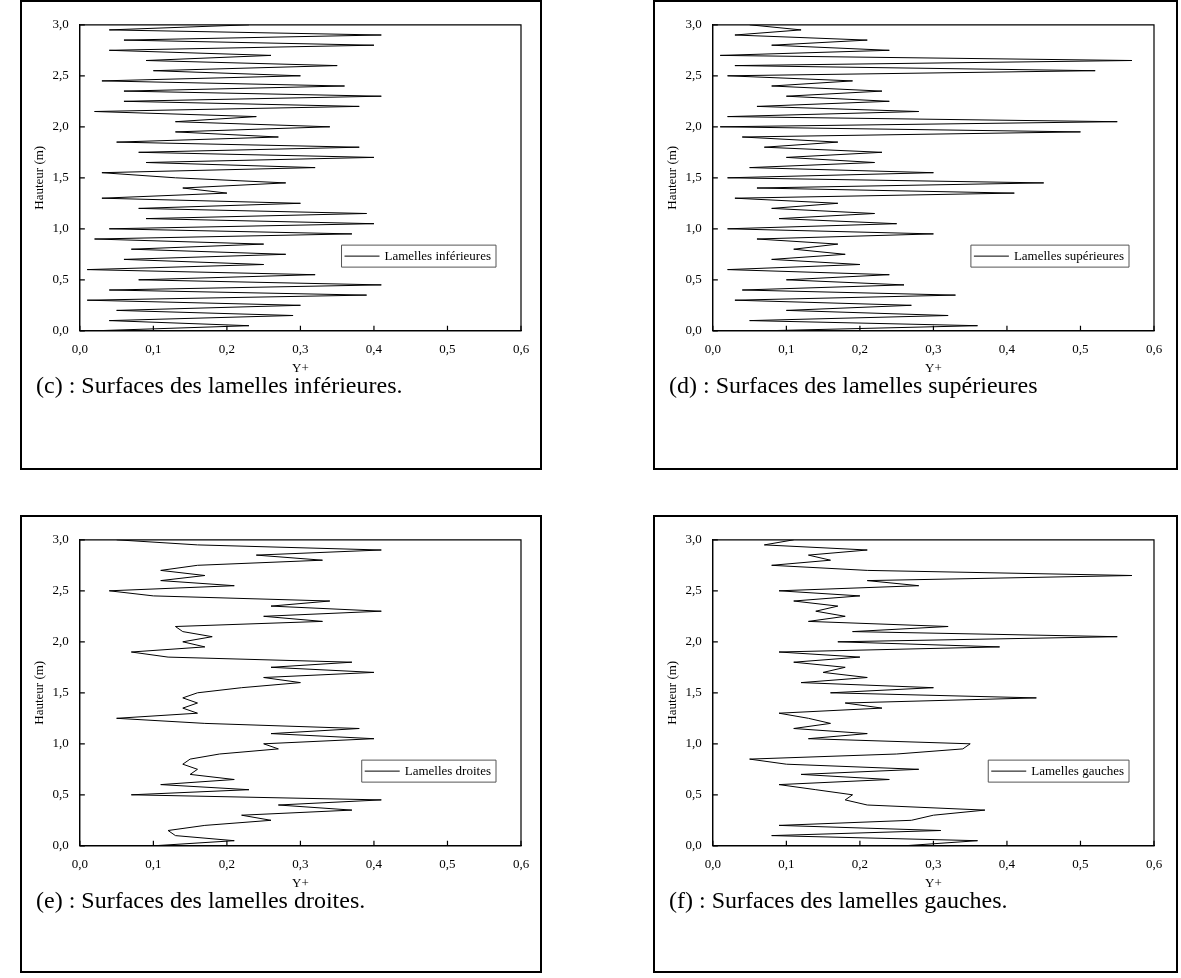 Image resolution: width=1181 pixels, height=978 pixels. I want to click on text: (e) : Surfaces des lamelles droites., so click(201, 900).